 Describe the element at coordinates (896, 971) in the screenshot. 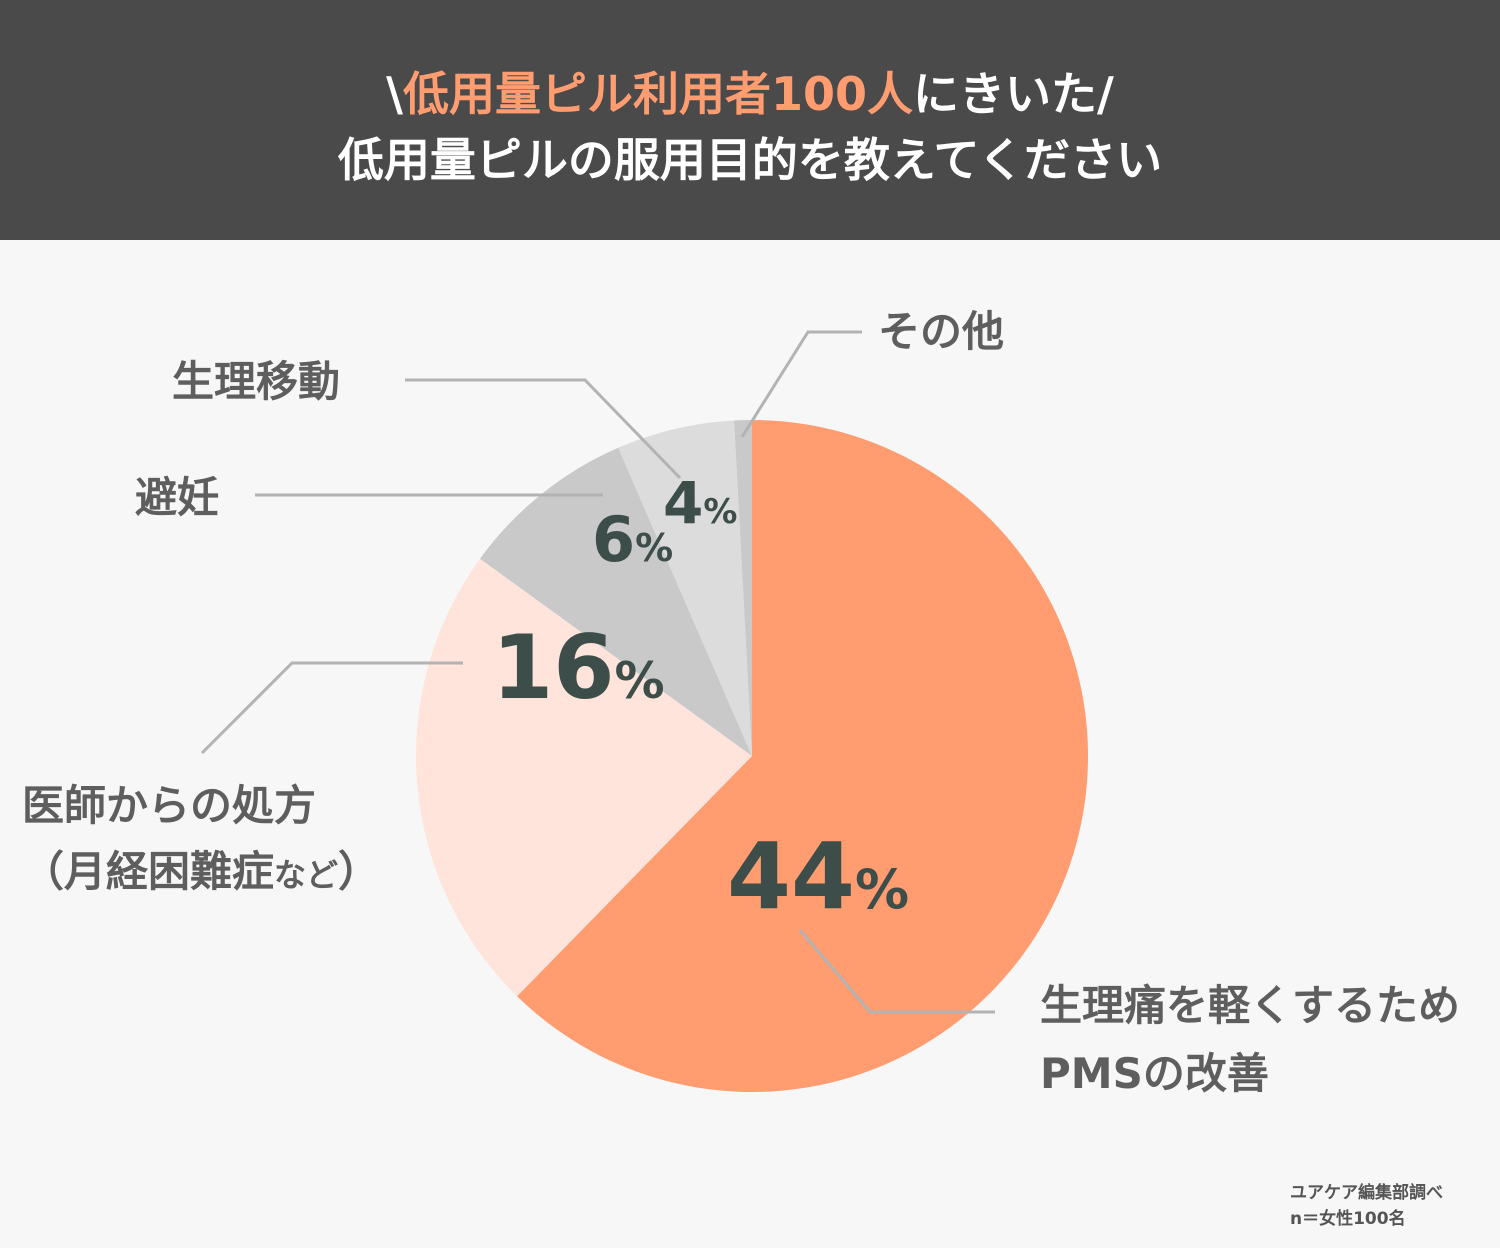

I see `leader-line-pms` at that location.